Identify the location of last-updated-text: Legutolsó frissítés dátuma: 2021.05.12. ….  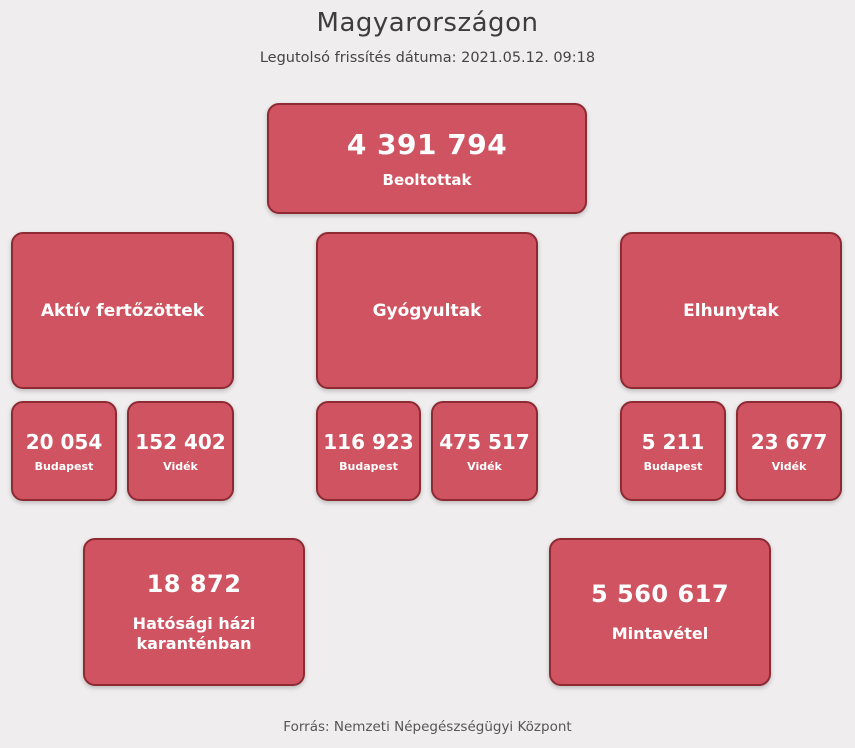
(427, 58).